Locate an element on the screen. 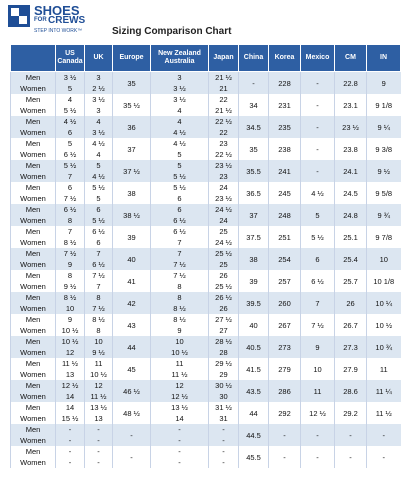  women-row: Women 10 7 ½ 8 ½ 26 is located at coordinates (205, 308).